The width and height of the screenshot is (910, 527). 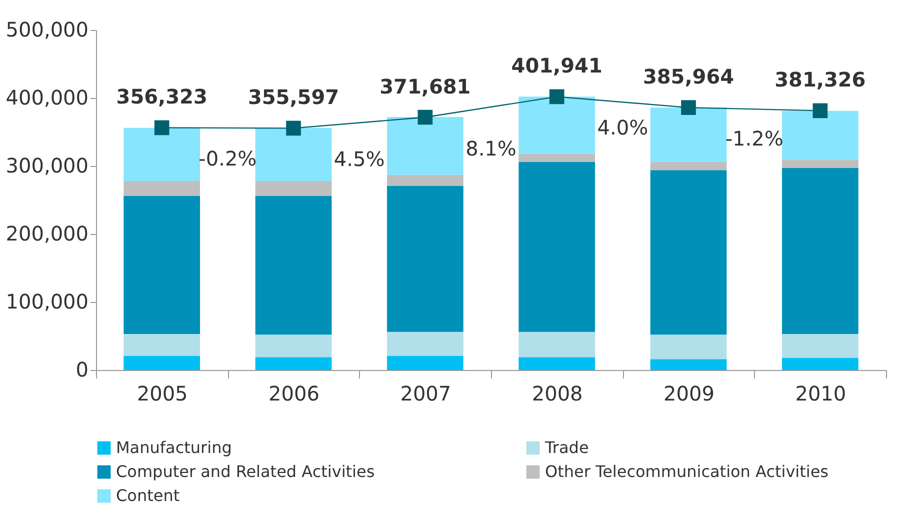 What do you see at coordinates (47, 302) in the screenshot?
I see `y-tick-label: 100,000` at bounding box center [47, 302].